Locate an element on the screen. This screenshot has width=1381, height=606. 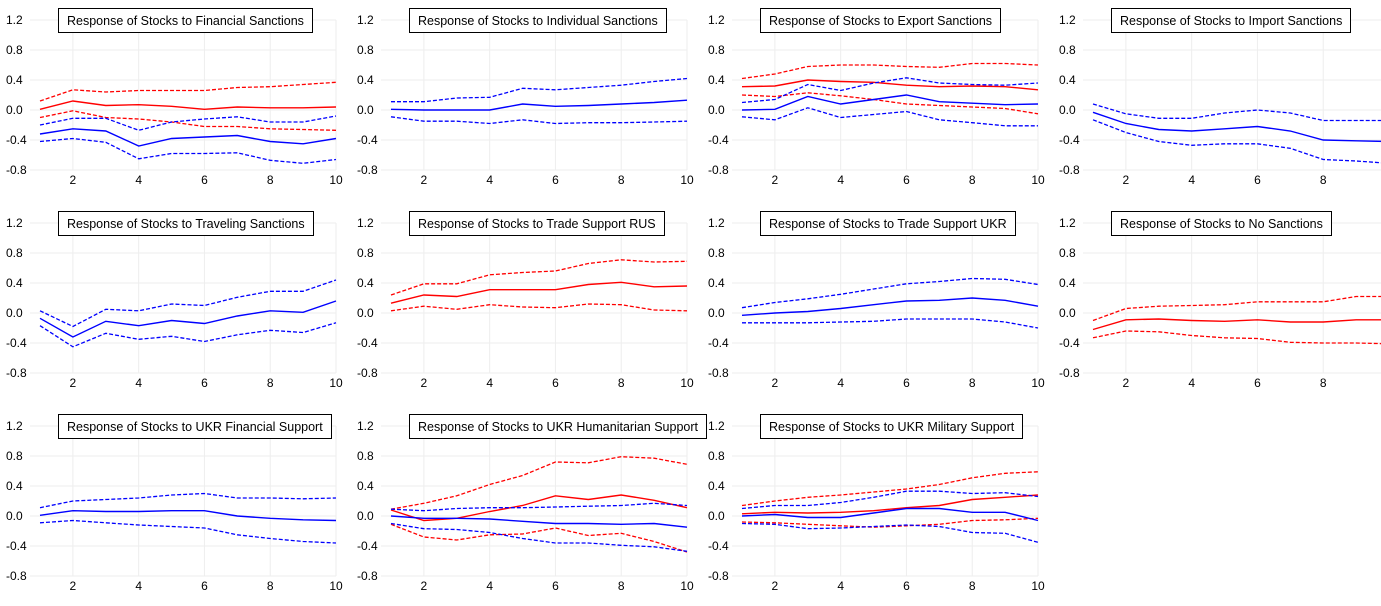
chart-title: Response of Stocks to No Sanctions is located at coordinates (1221, 223).